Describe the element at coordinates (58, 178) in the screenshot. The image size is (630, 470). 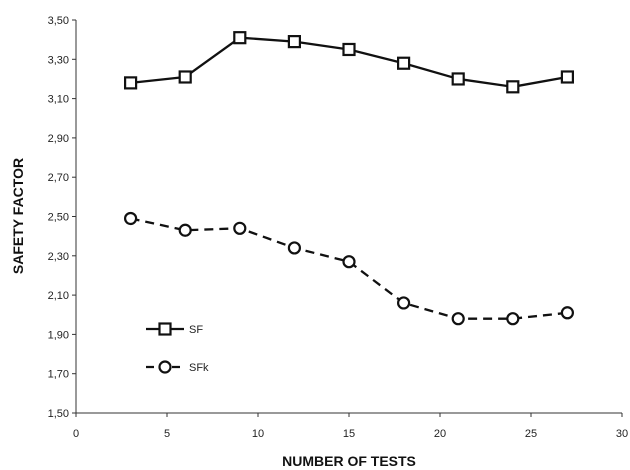
I see `y-tick-label: 2,70` at that location.